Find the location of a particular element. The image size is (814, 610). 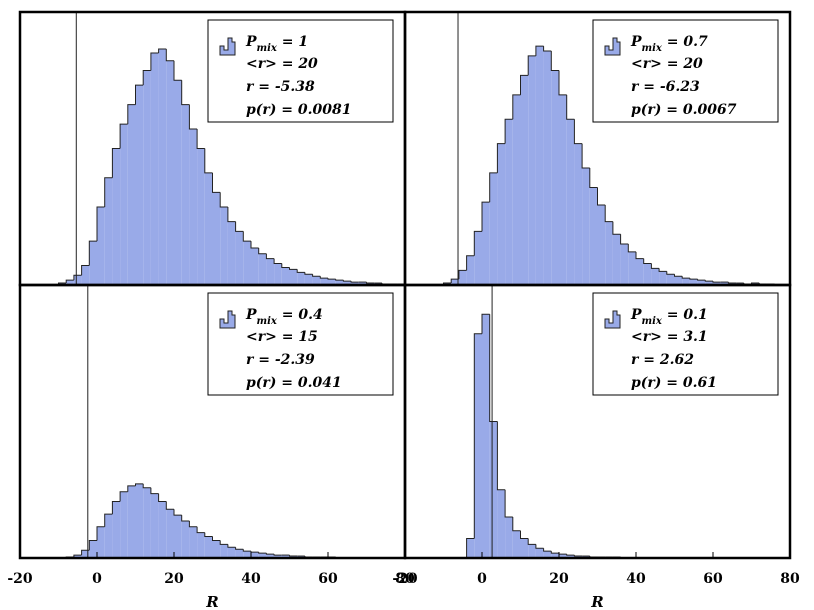

x-tick-label: 0 is located at coordinates (97, 579).